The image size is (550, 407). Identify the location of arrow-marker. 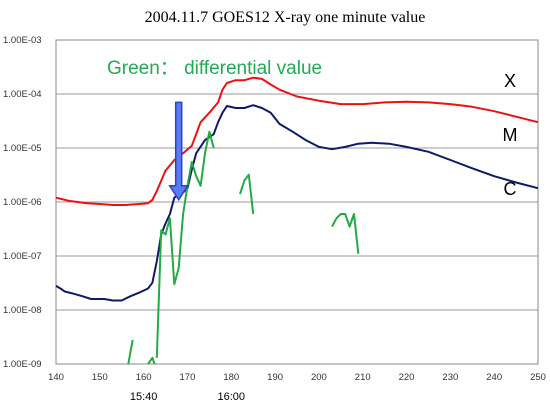
(179, 151).